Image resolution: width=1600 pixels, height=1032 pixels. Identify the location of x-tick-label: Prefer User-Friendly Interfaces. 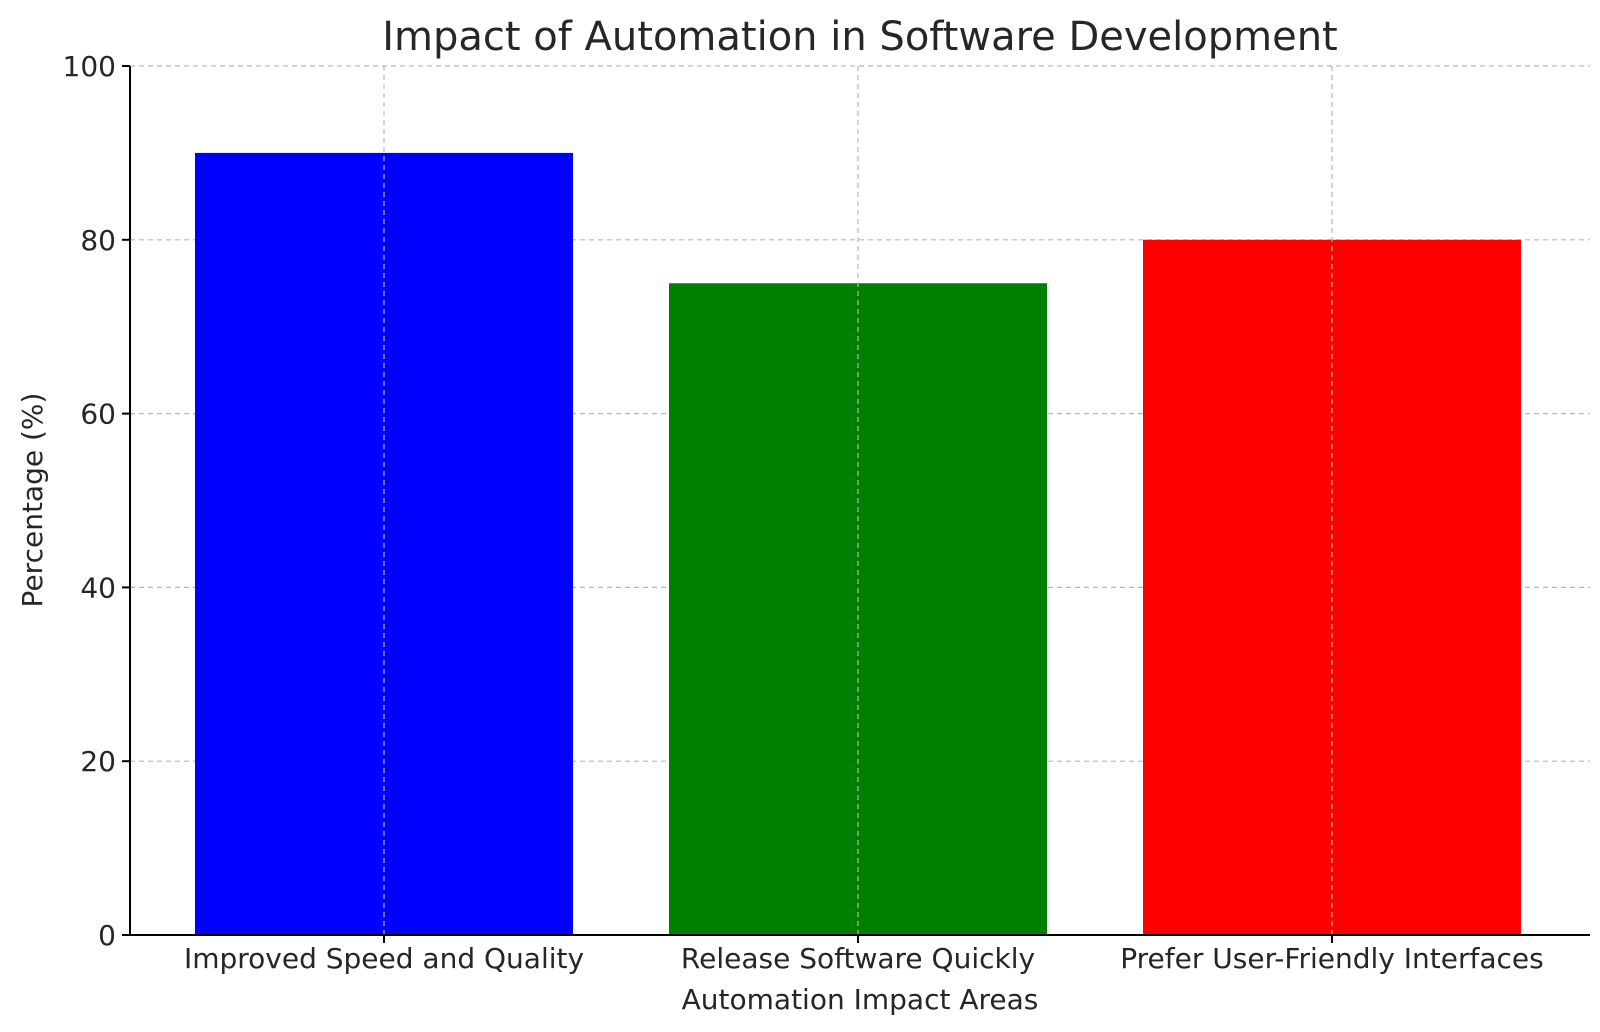
(1331, 958).